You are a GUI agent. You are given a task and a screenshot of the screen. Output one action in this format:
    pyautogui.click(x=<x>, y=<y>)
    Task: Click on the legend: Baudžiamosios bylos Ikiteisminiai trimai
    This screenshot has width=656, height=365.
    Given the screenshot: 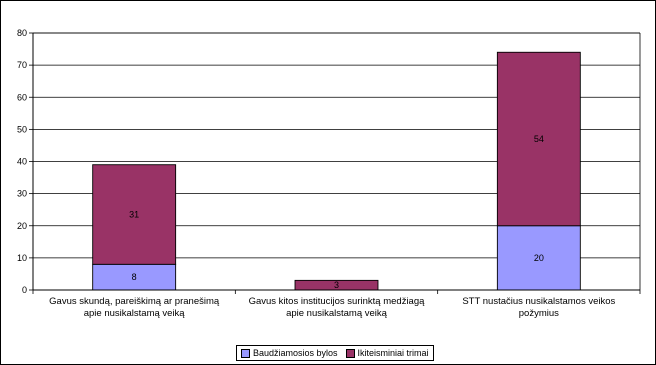 What is the action you would take?
    pyautogui.click(x=335, y=353)
    